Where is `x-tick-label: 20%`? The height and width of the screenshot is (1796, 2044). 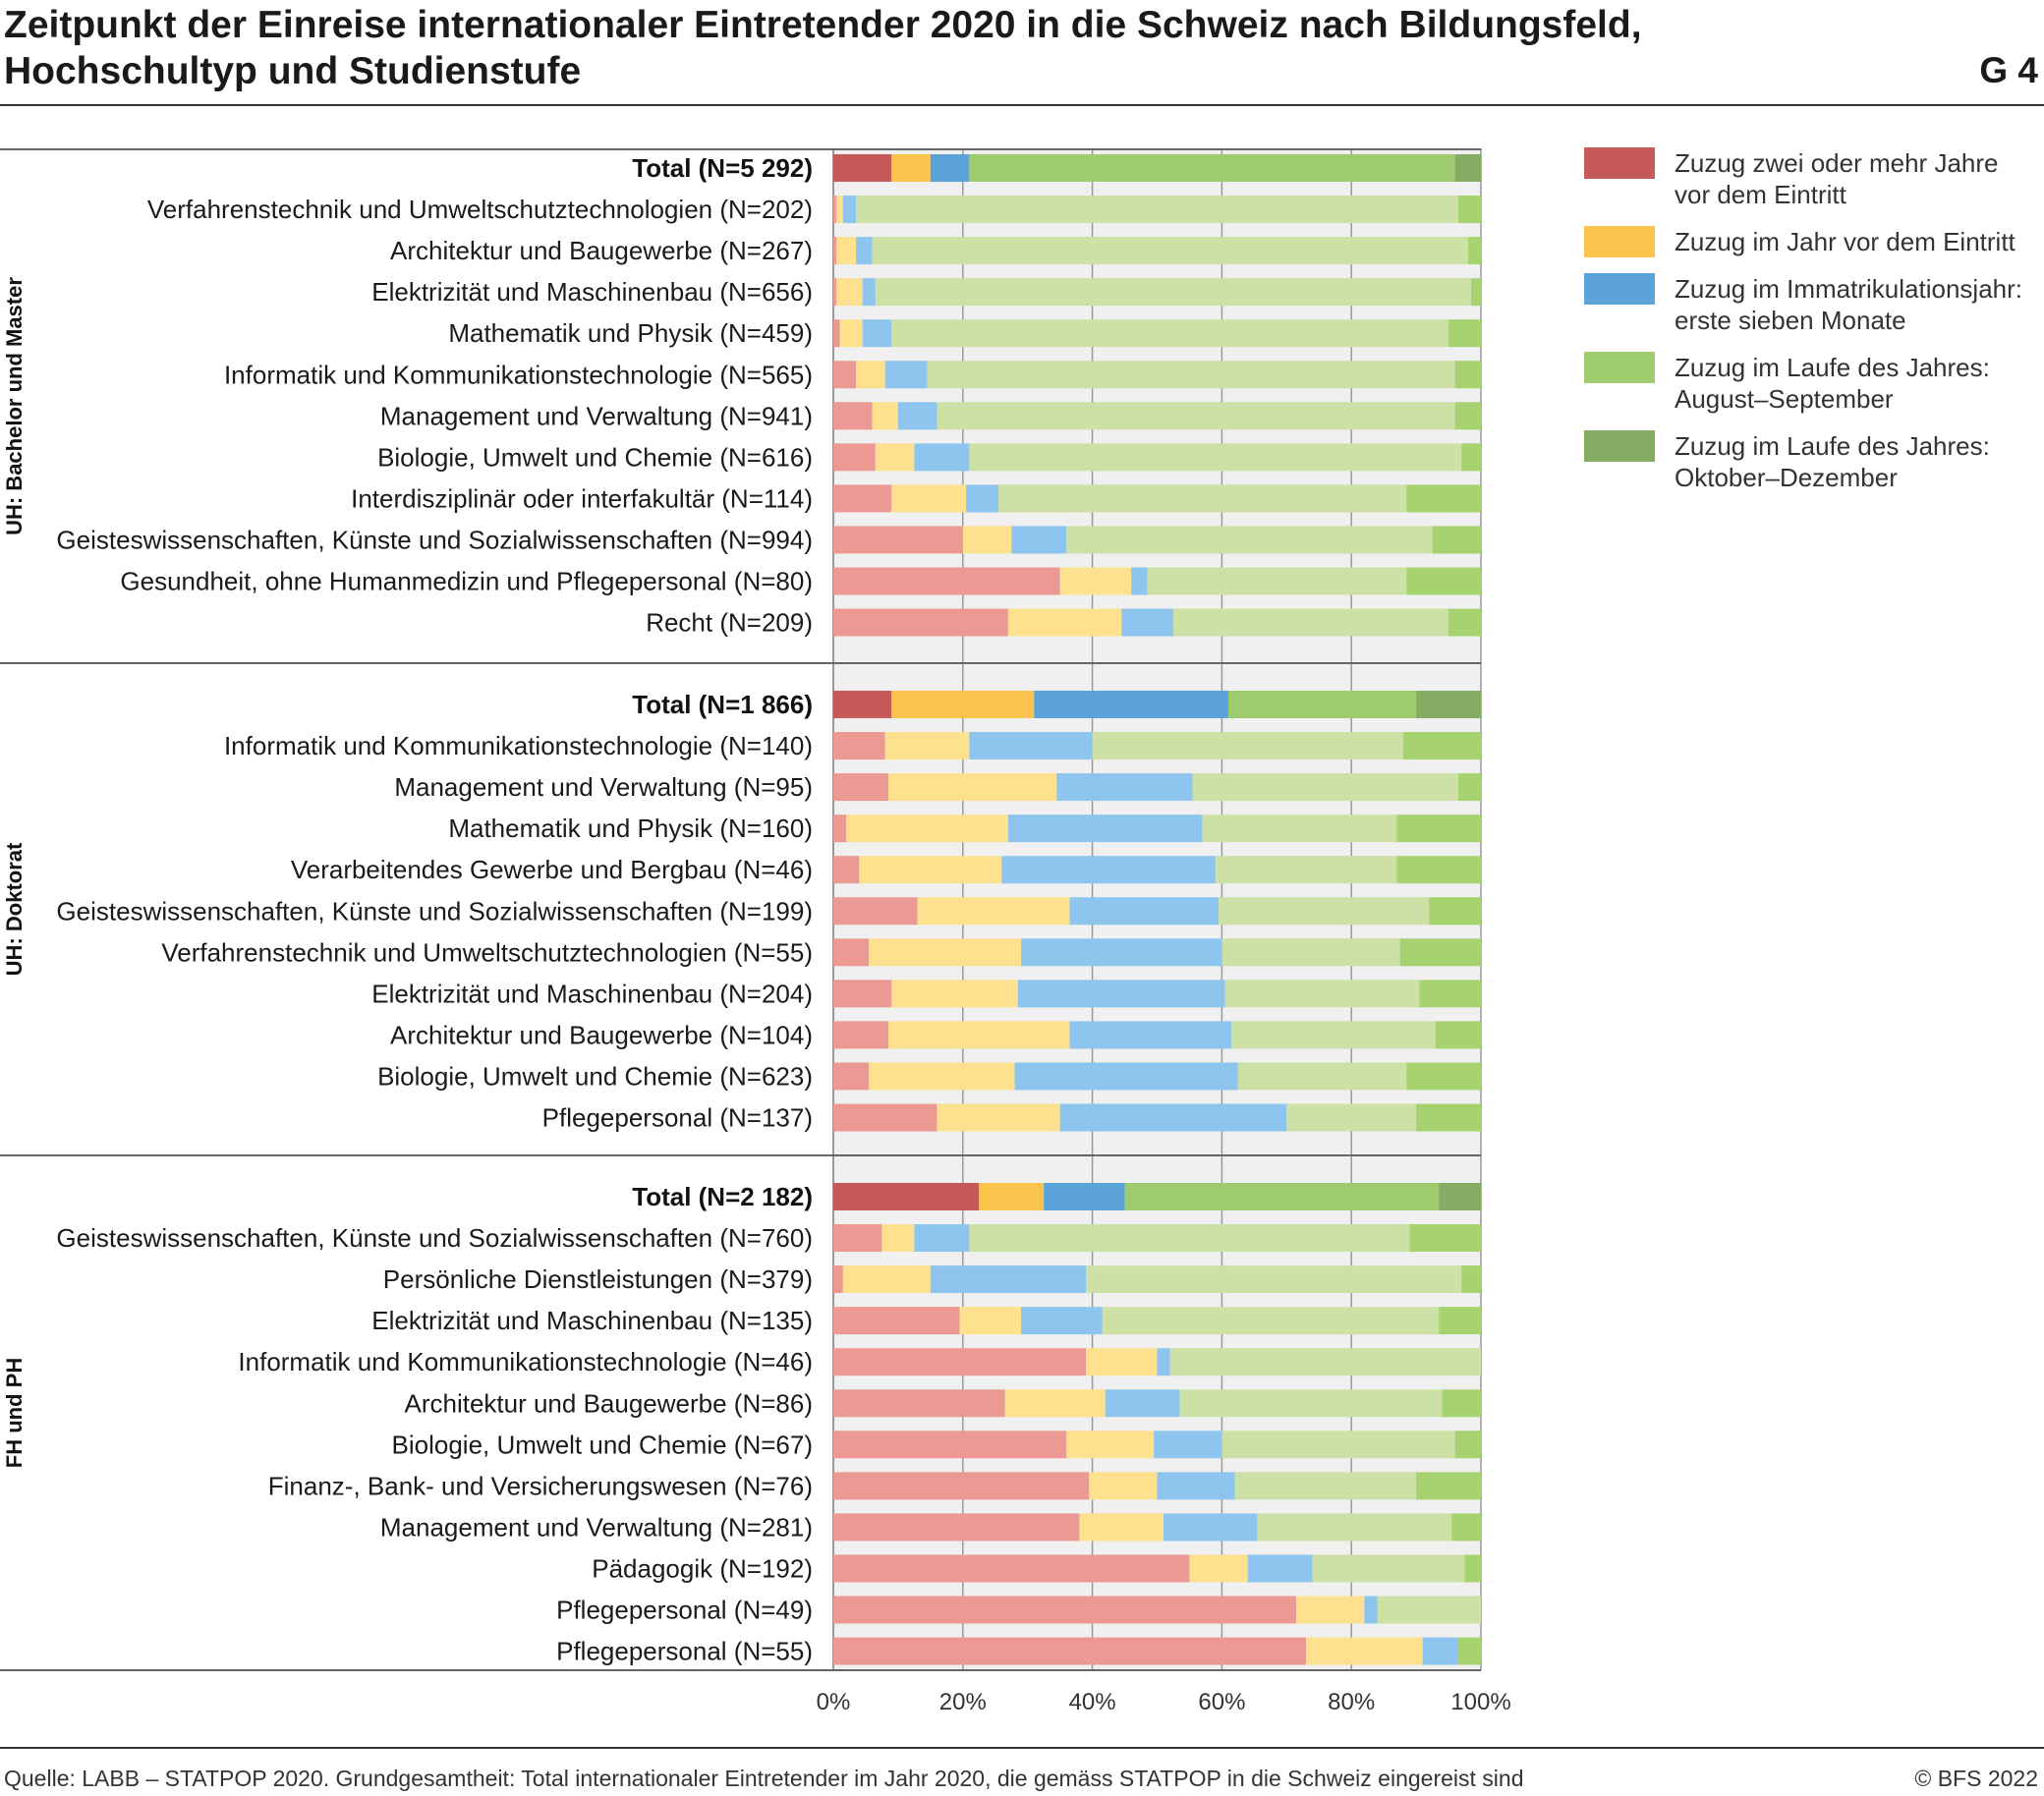
x-tick-label: 20% is located at coordinates (963, 1702).